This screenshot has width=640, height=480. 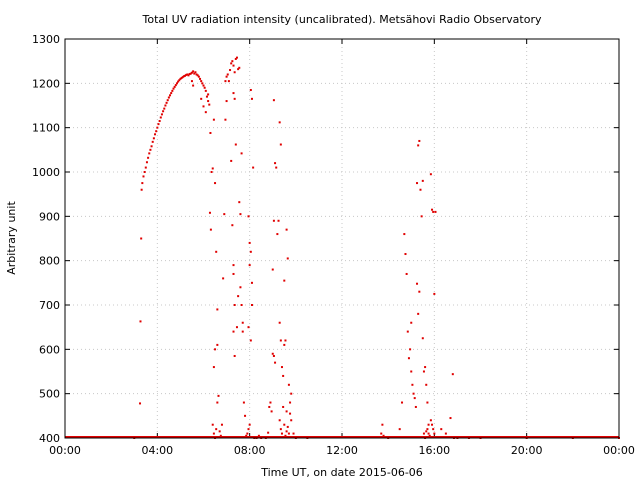 I want to click on y-tick-label: 500, so click(x=49, y=394).